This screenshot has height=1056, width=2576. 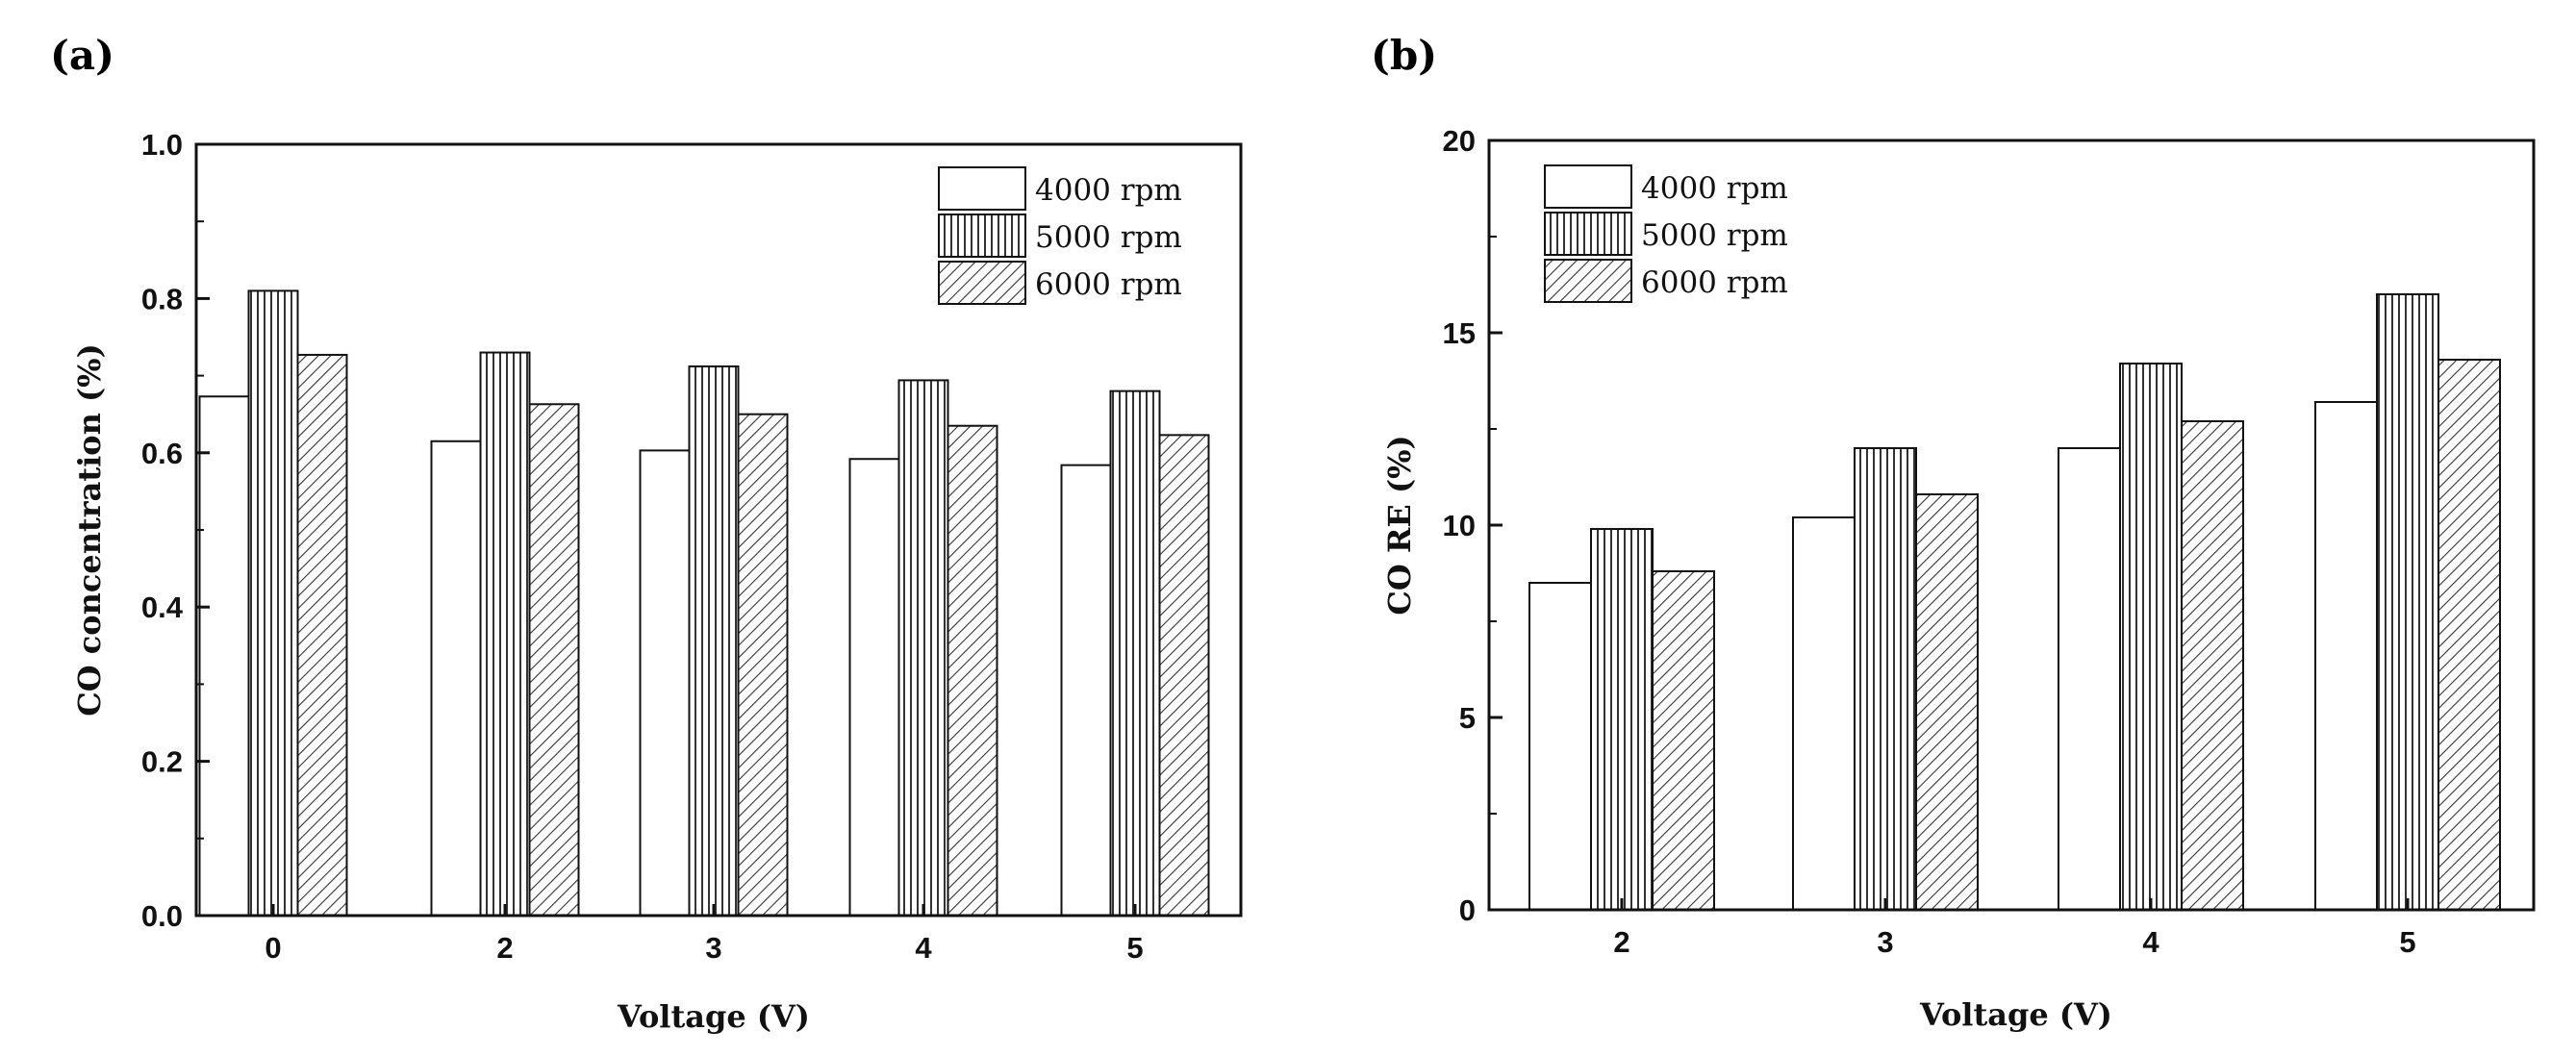 I want to click on bar-b-6000-rpm-v2, so click(x=1683, y=740).